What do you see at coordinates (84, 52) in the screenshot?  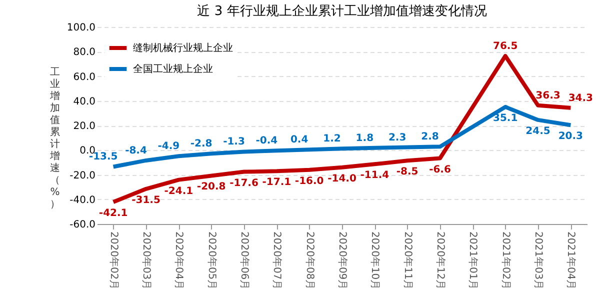 I see `y-tick-label: 80.0` at bounding box center [84, 52].